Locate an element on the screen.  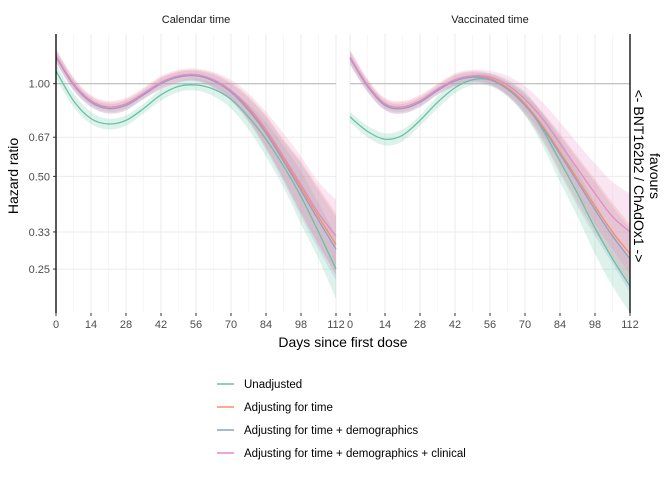
y-tick-label: 0.67 is located at coordinates (39, 138).